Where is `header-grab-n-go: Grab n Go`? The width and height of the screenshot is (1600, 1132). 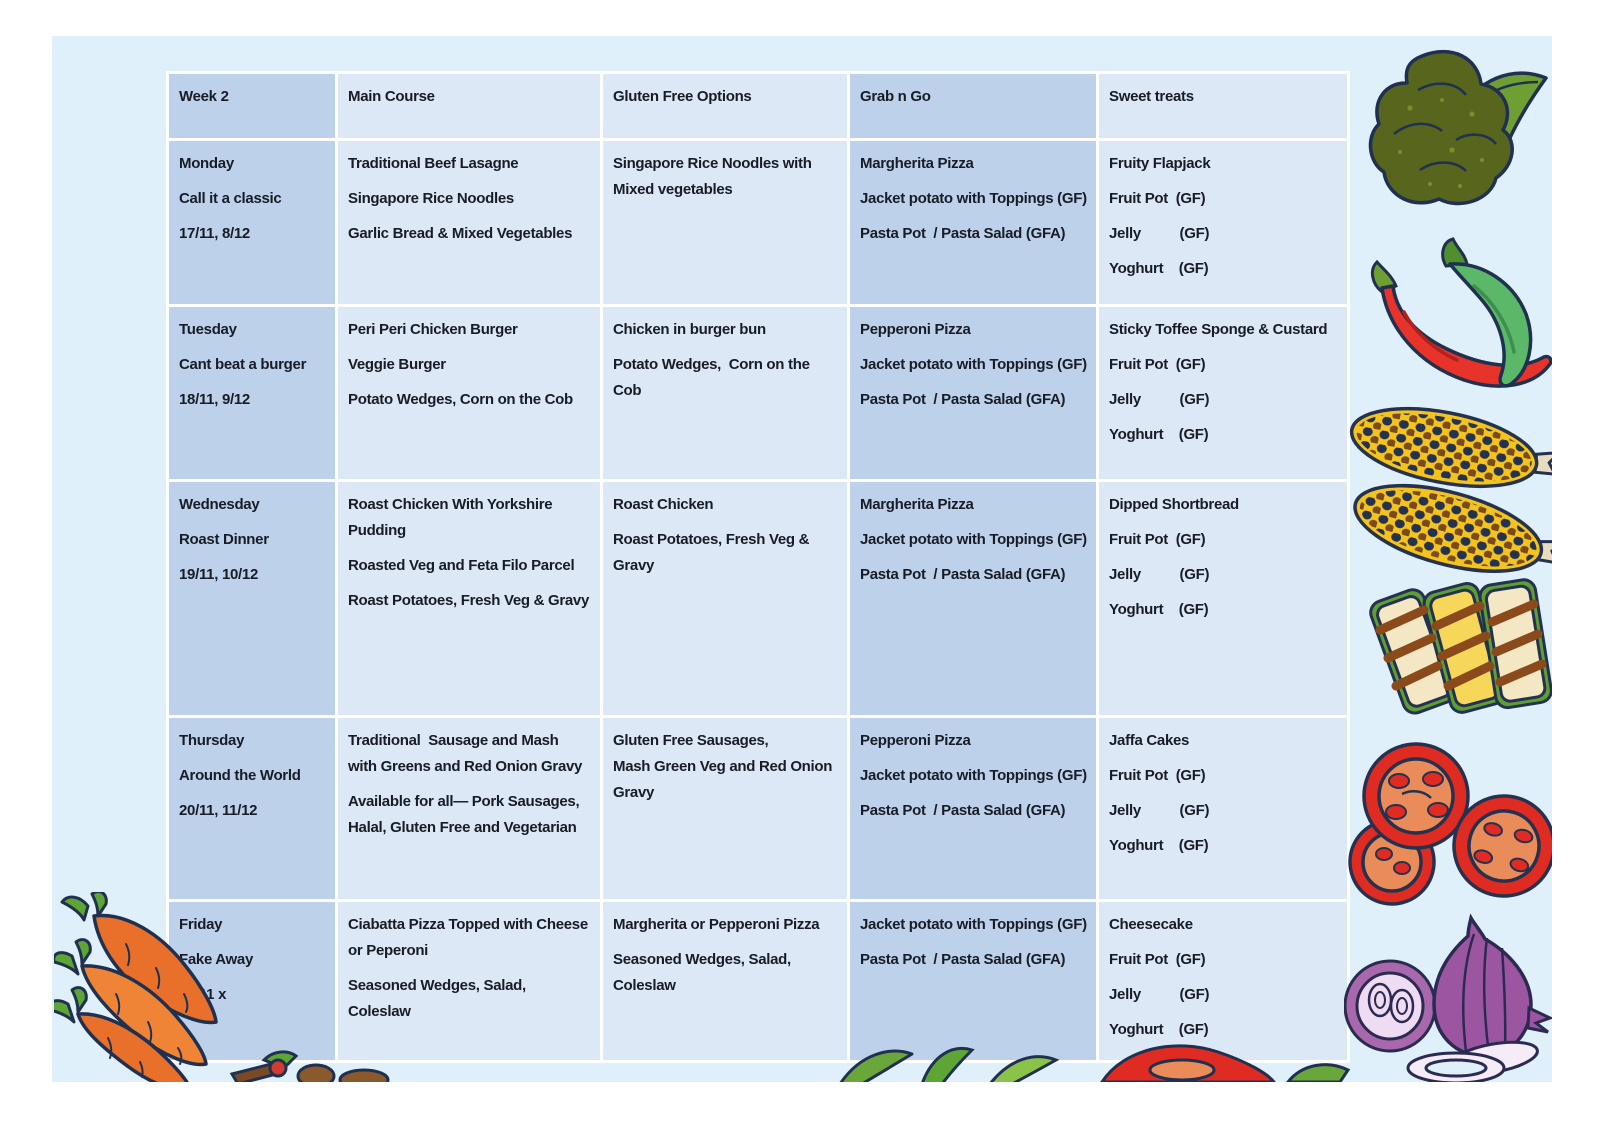
header-grab-n-go: Grab n Go is located at coordinates (973, 106).